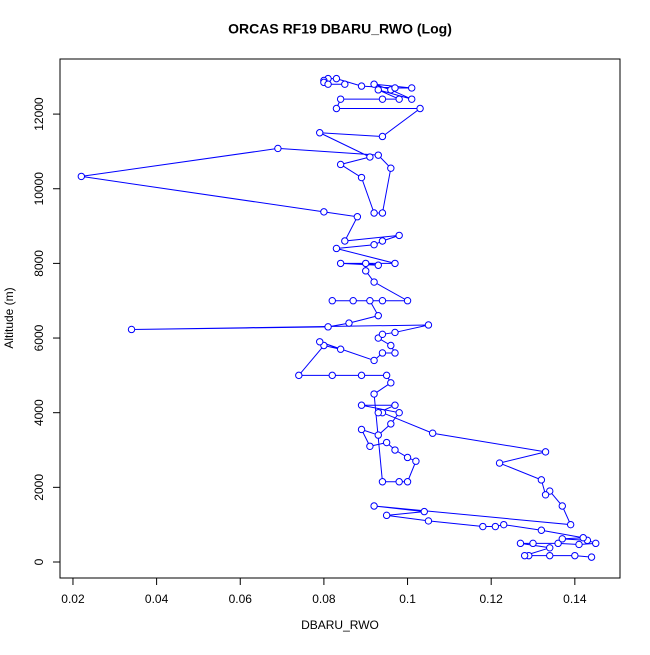 The width and height of the screenshot is (650, 655). Describe the element at coordinates (73, 599) in the screenshot. I see `x-tick-label: 0.02` at that location.